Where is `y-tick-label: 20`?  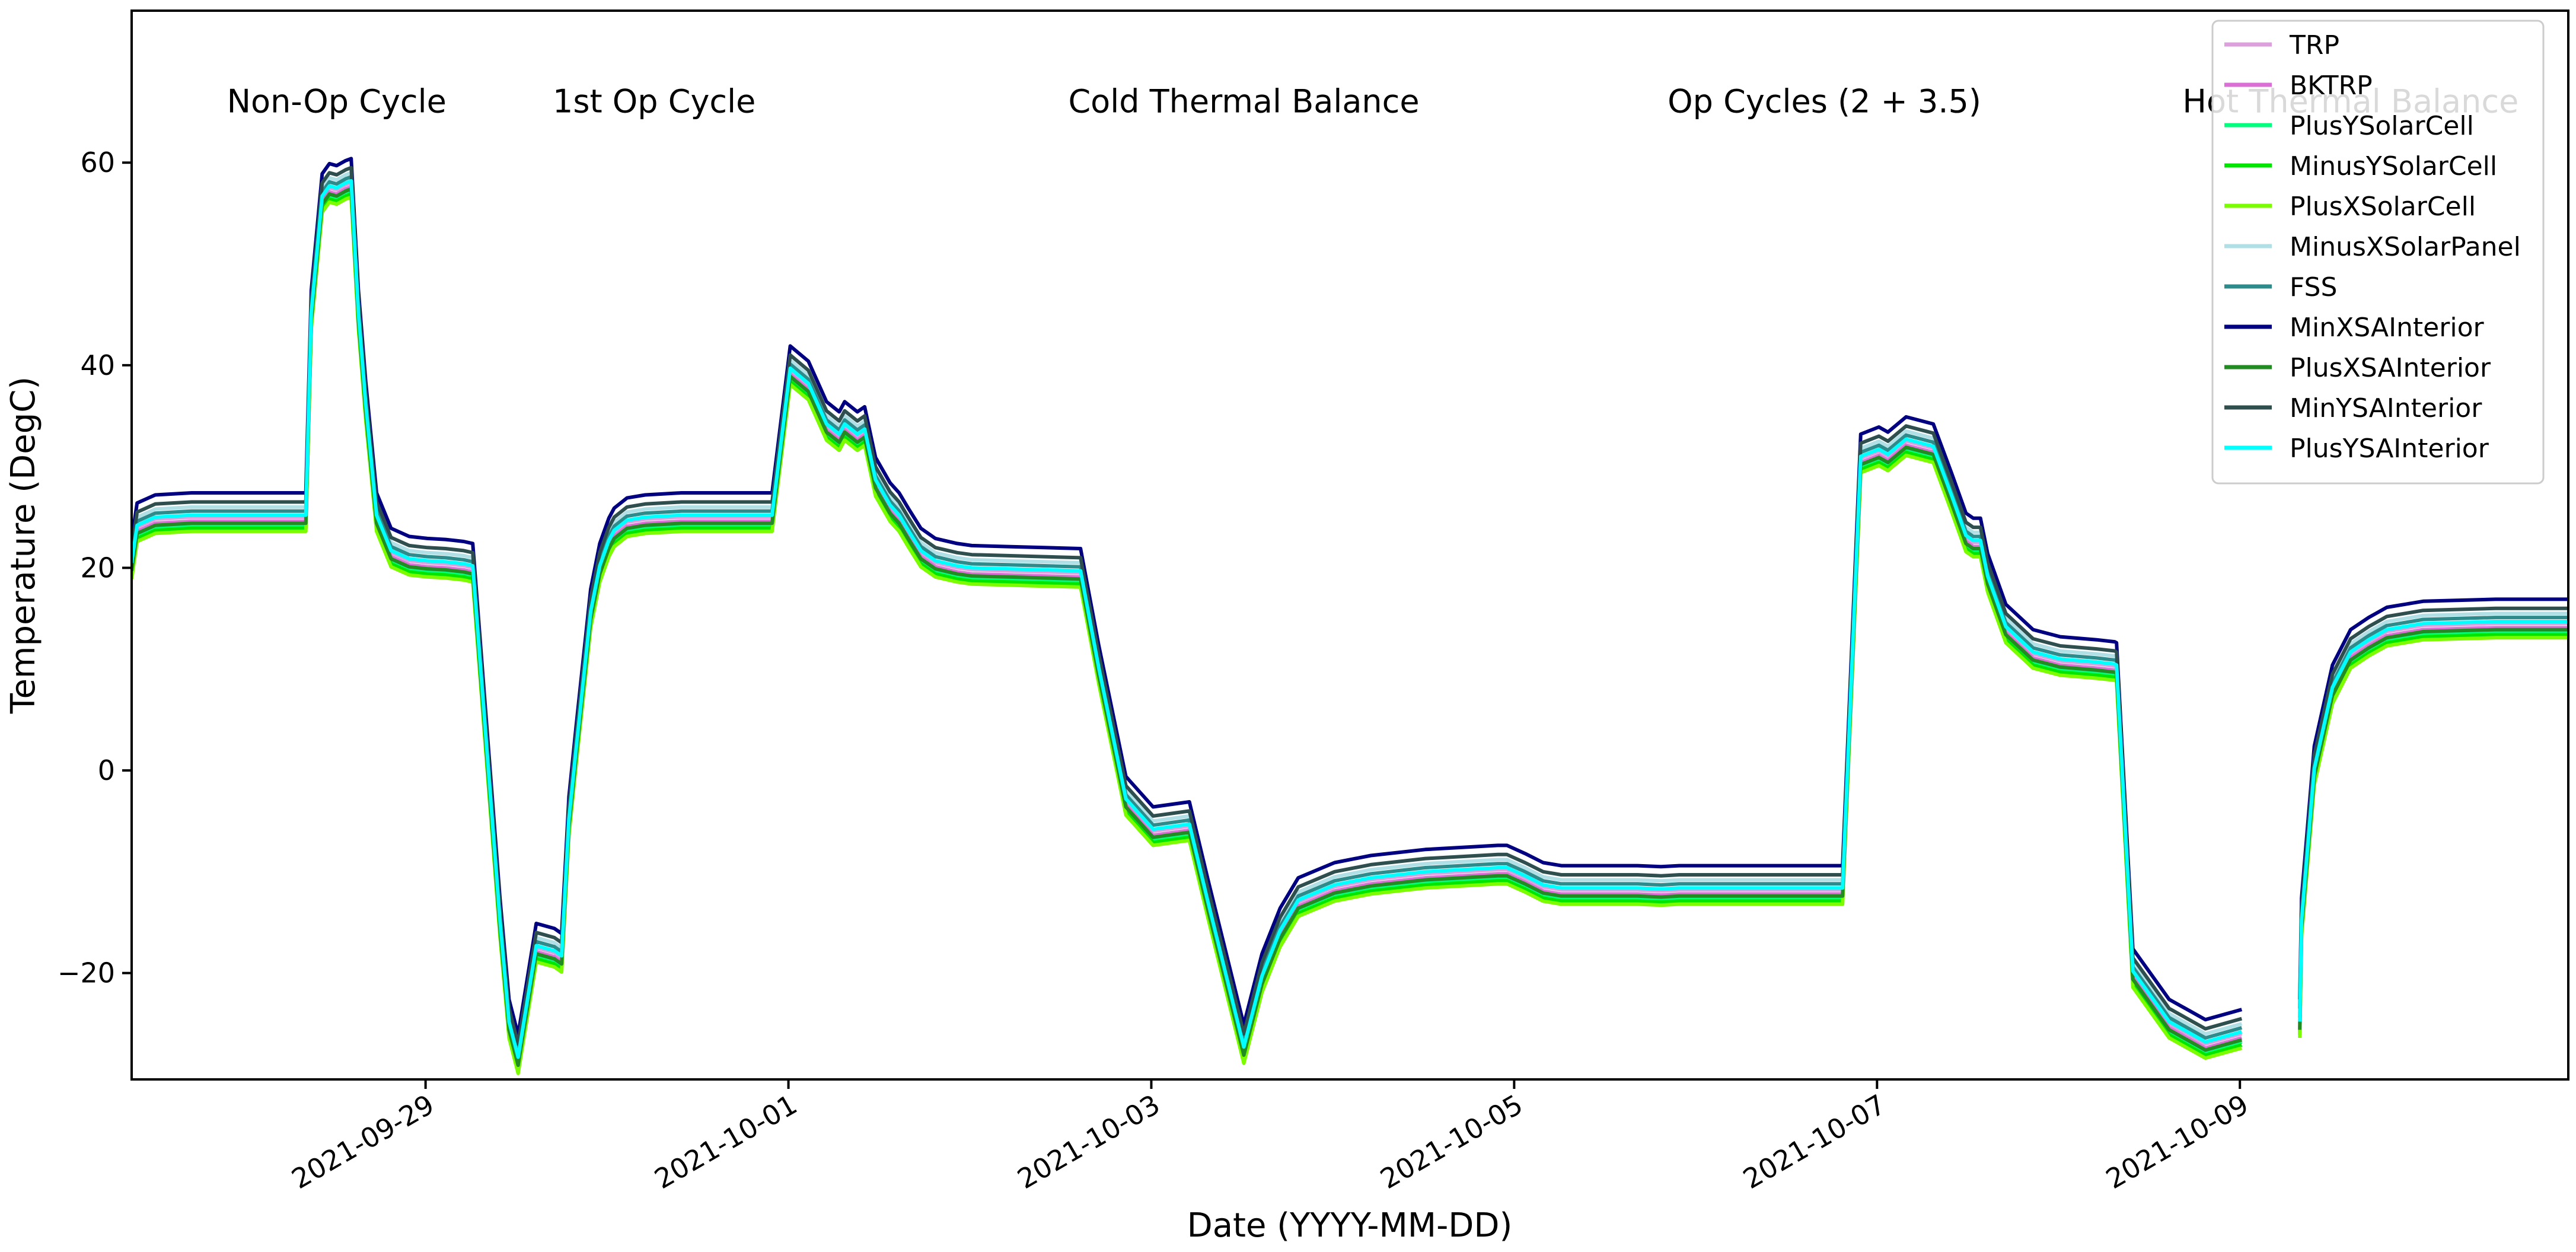 y-tick-label: 20 is located at coordinates (98, 568).